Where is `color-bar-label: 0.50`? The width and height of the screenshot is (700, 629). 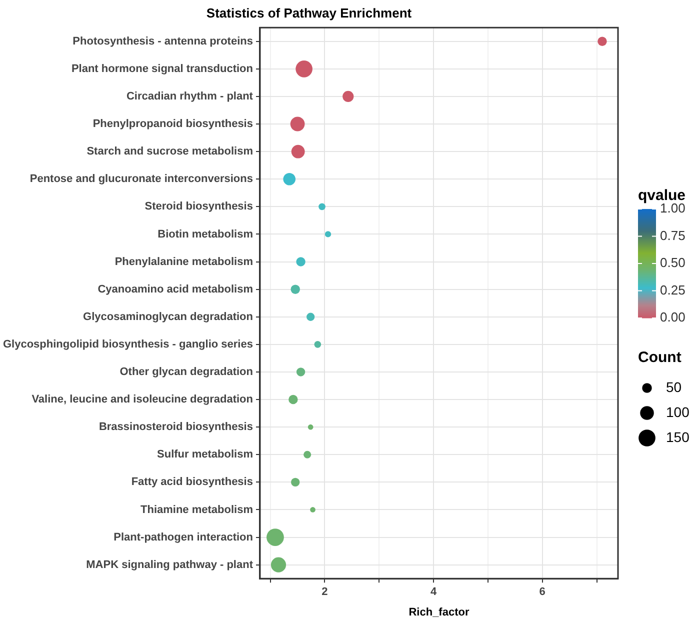
color-bar-label: 0.50 is located at coordinates (673, 262).